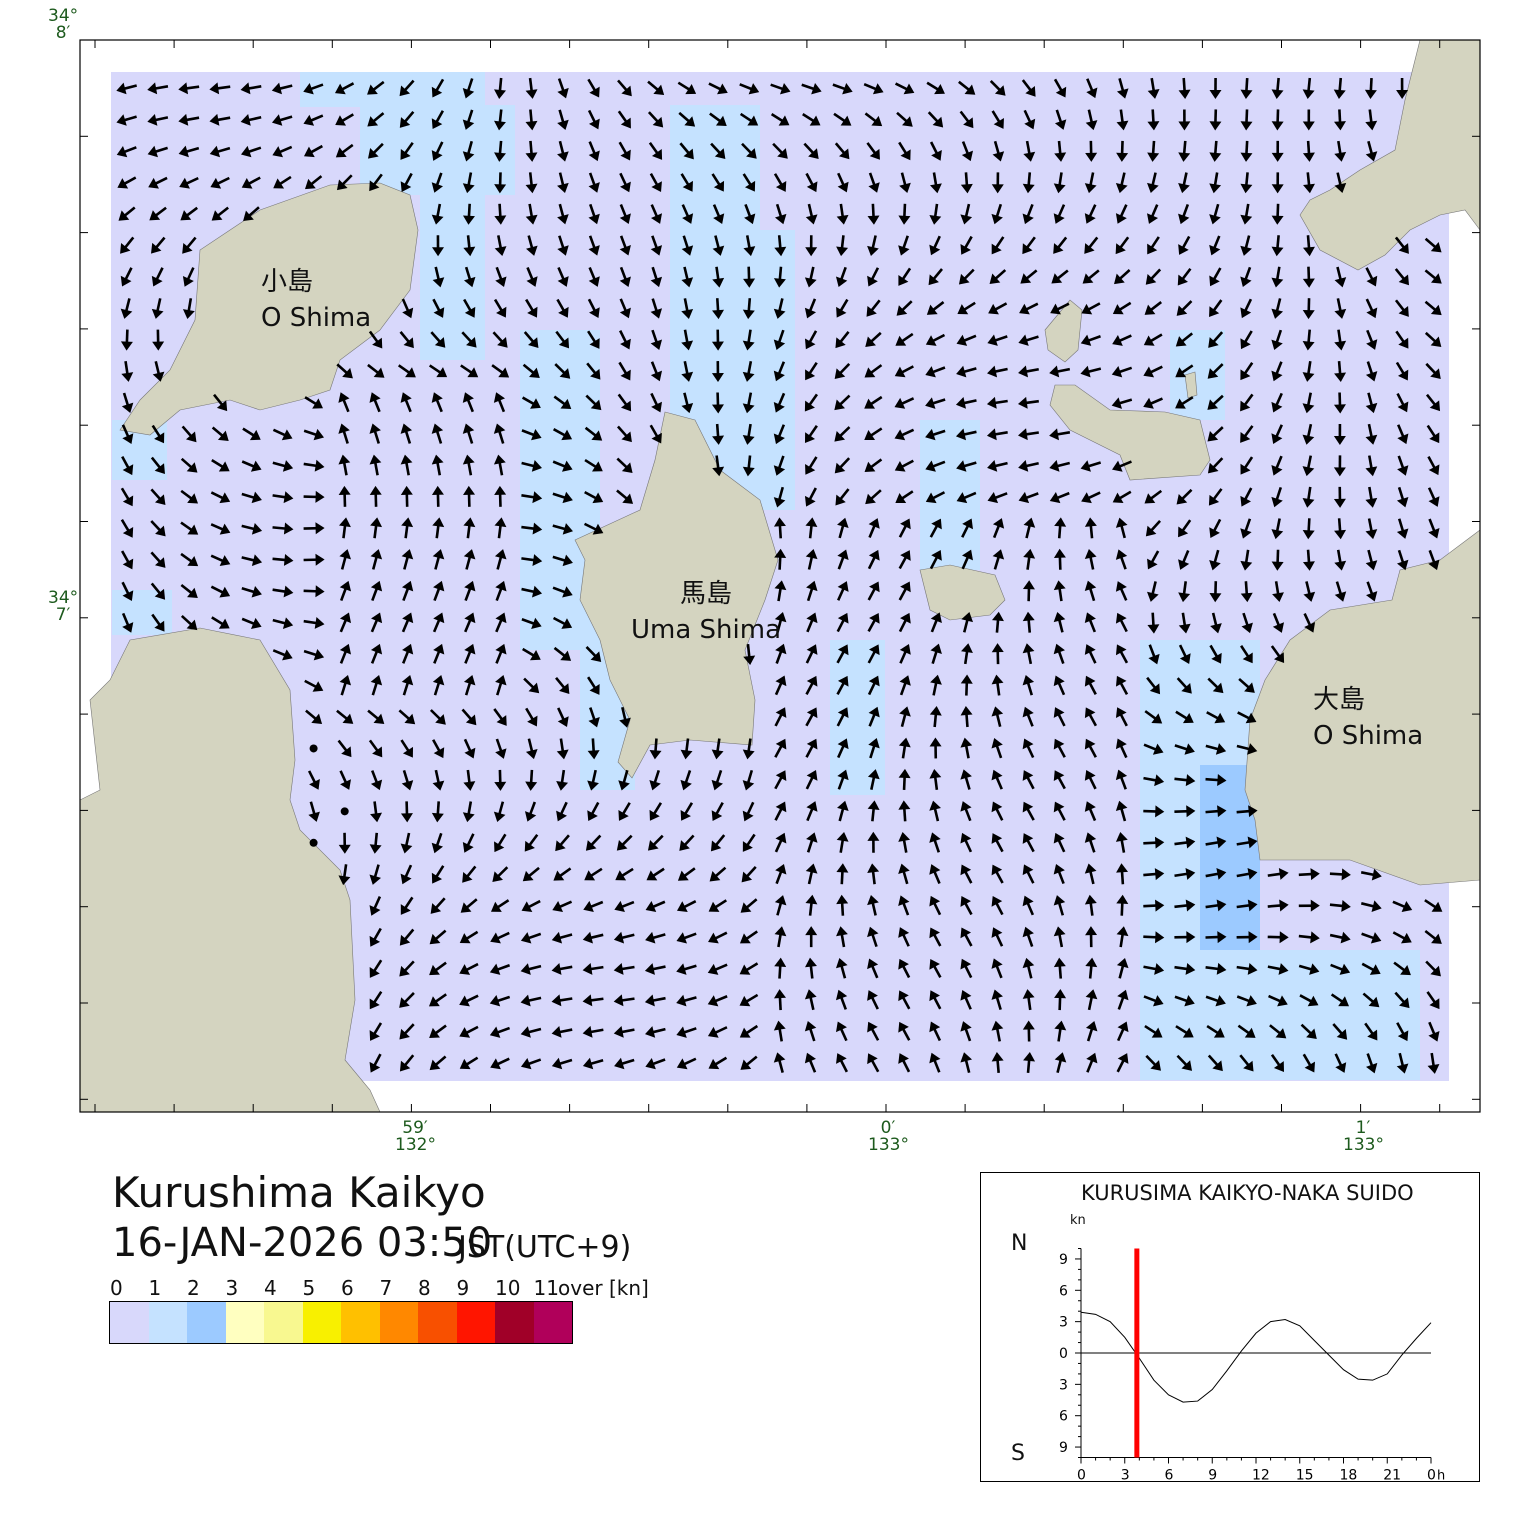 The height and width of the screenshot is (1533, 1520). What do you see at coordinates (545, 1247) in the screenshot?
I see `map-timezone: JST(UTC+9)` at bounding box center [545, 1247].